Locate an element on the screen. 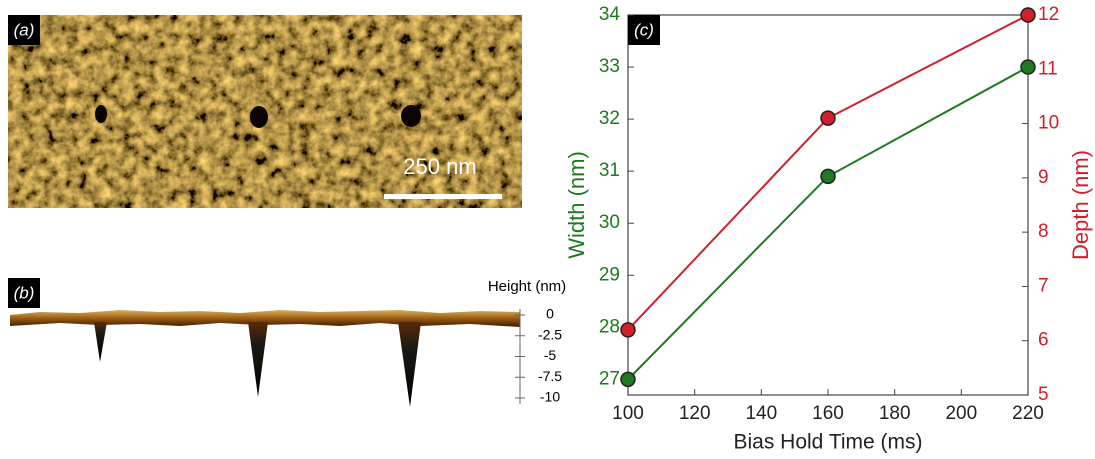  tick-label: -5 is located at coordinates (550, 355).